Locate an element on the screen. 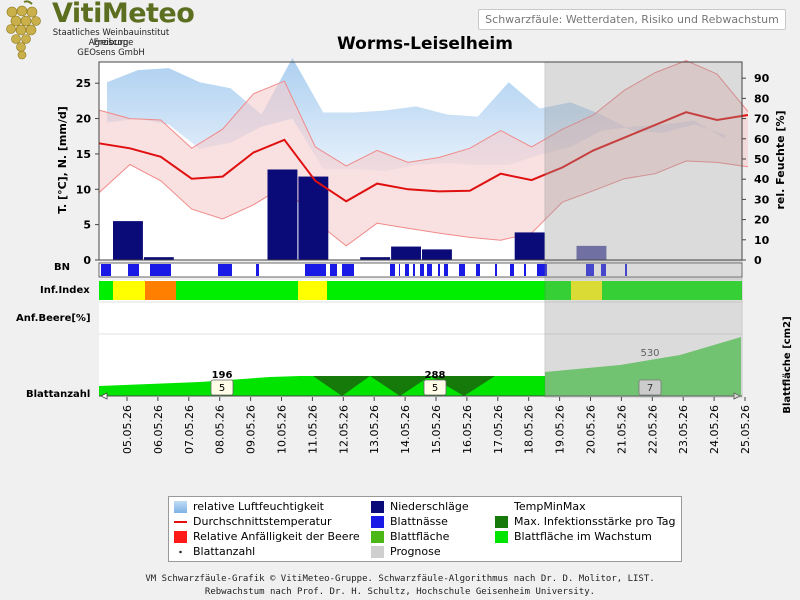 The image size is (800, 600). legend-label: Max. Infektionsstärke pro Tag is located at coordinates (595, 521).